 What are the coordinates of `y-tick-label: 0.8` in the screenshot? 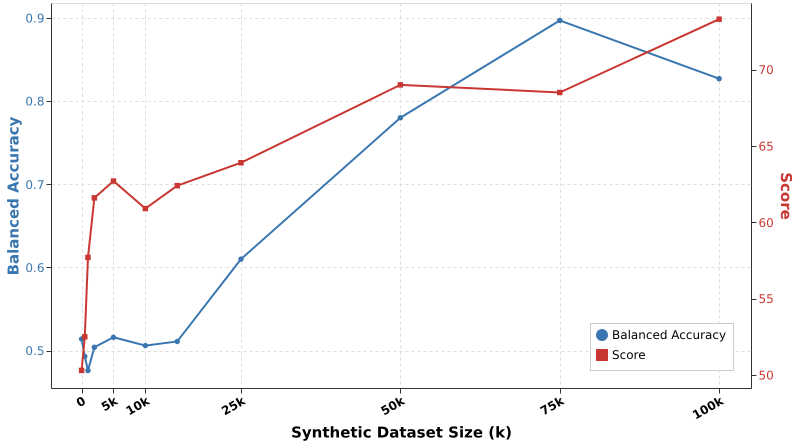 It's located at (34, 101).